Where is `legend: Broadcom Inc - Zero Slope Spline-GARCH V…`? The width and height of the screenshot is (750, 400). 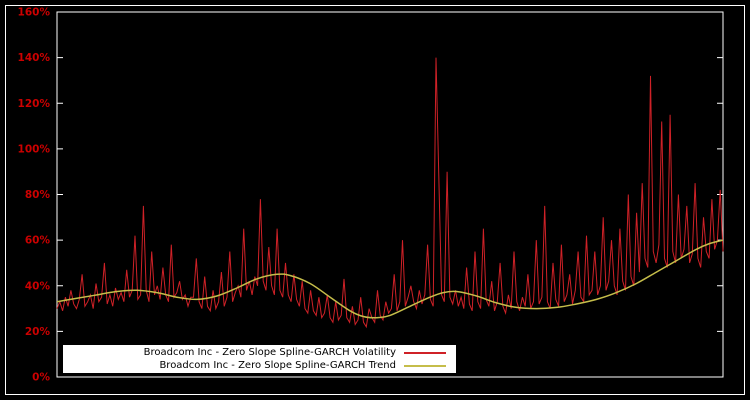
legend: Broadcom Inc - Zero Slope Spline-GARCH V… is located at coordinates (259, 359).